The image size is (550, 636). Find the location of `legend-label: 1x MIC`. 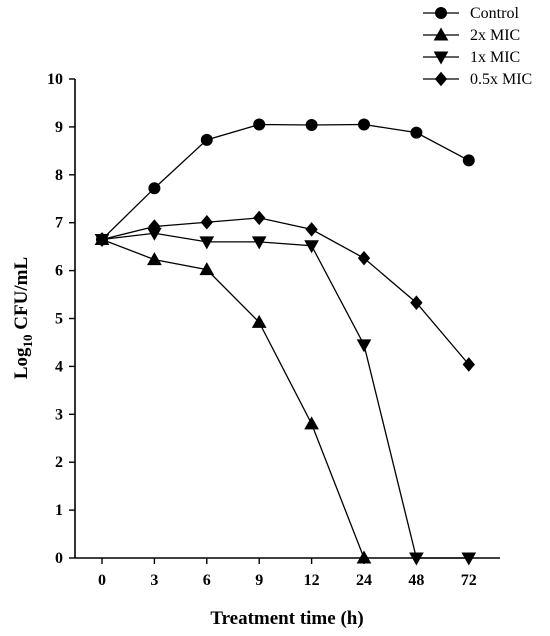

legend-label: 1x MIC is located at coordinates (495, 57).